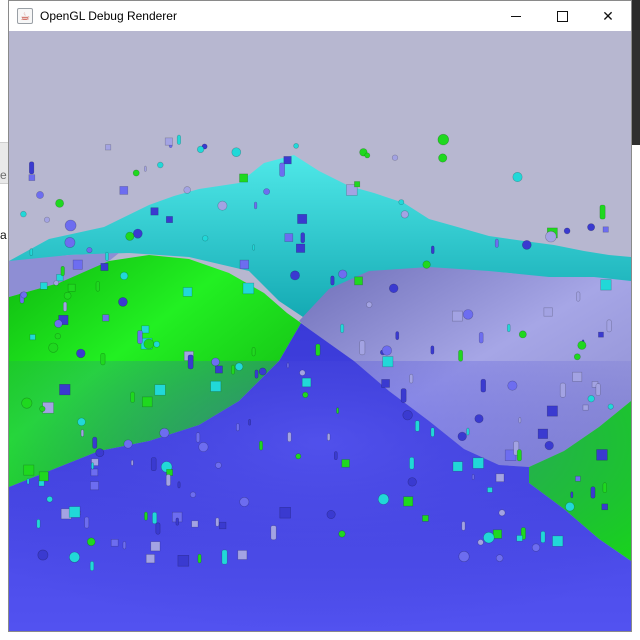 This screenshot has height=640, width=640. I want to click on title-bar: ☕ OpenGL Debug Renderer ✕, so click(320, 16).